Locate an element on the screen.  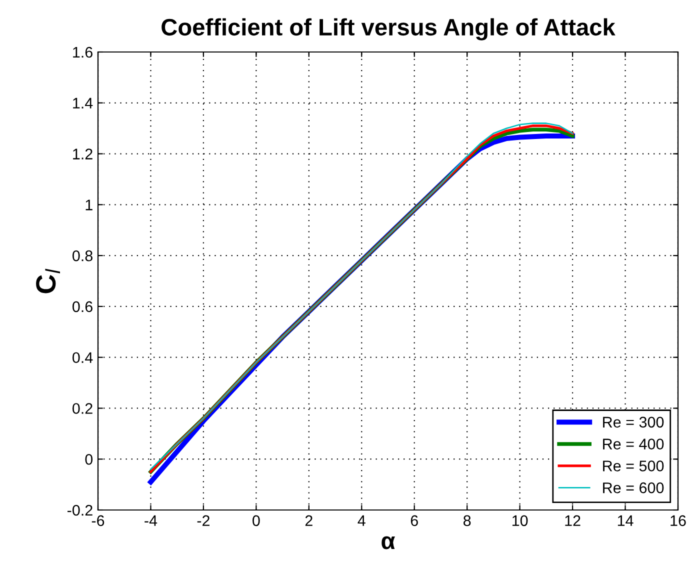
x-tick-label: 2 is located at coordinates (308, 520).